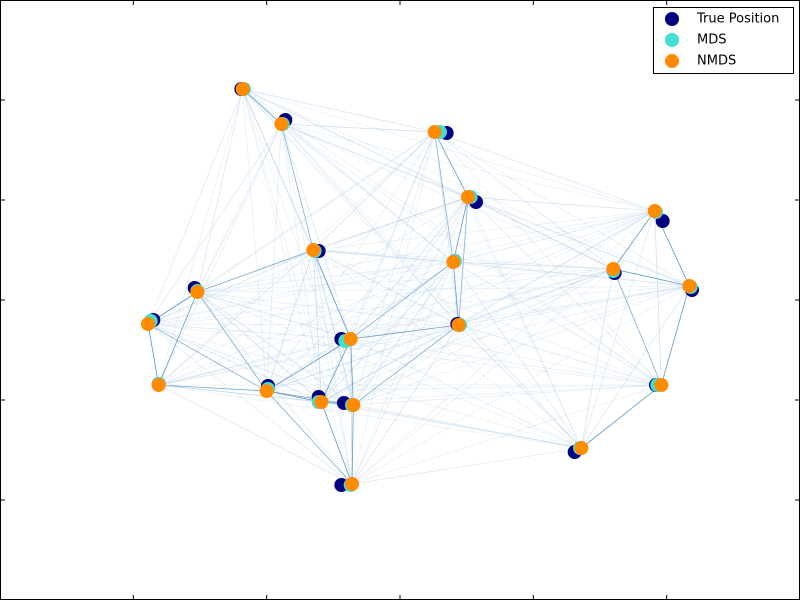 The image size is (800, 600). I want to click on legend-label: True Position, so click(737, 19).